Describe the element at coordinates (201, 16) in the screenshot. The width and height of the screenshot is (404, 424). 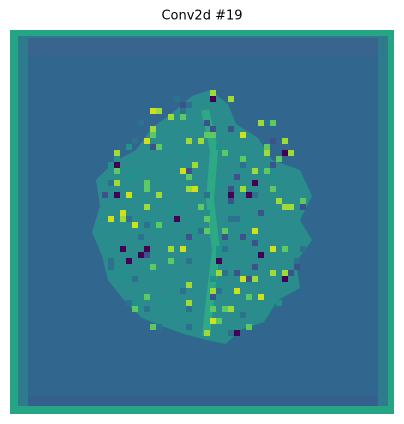
I see `title: Conv2d #19` at that location.